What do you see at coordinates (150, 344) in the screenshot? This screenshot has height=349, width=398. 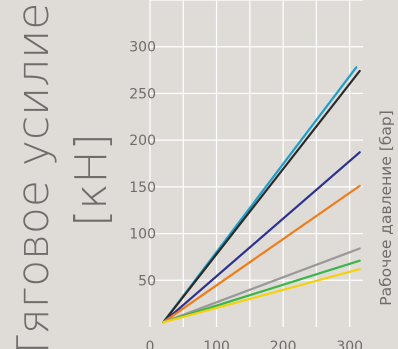 I see `x-tick-label: 0` at bounding box center [150, 344].